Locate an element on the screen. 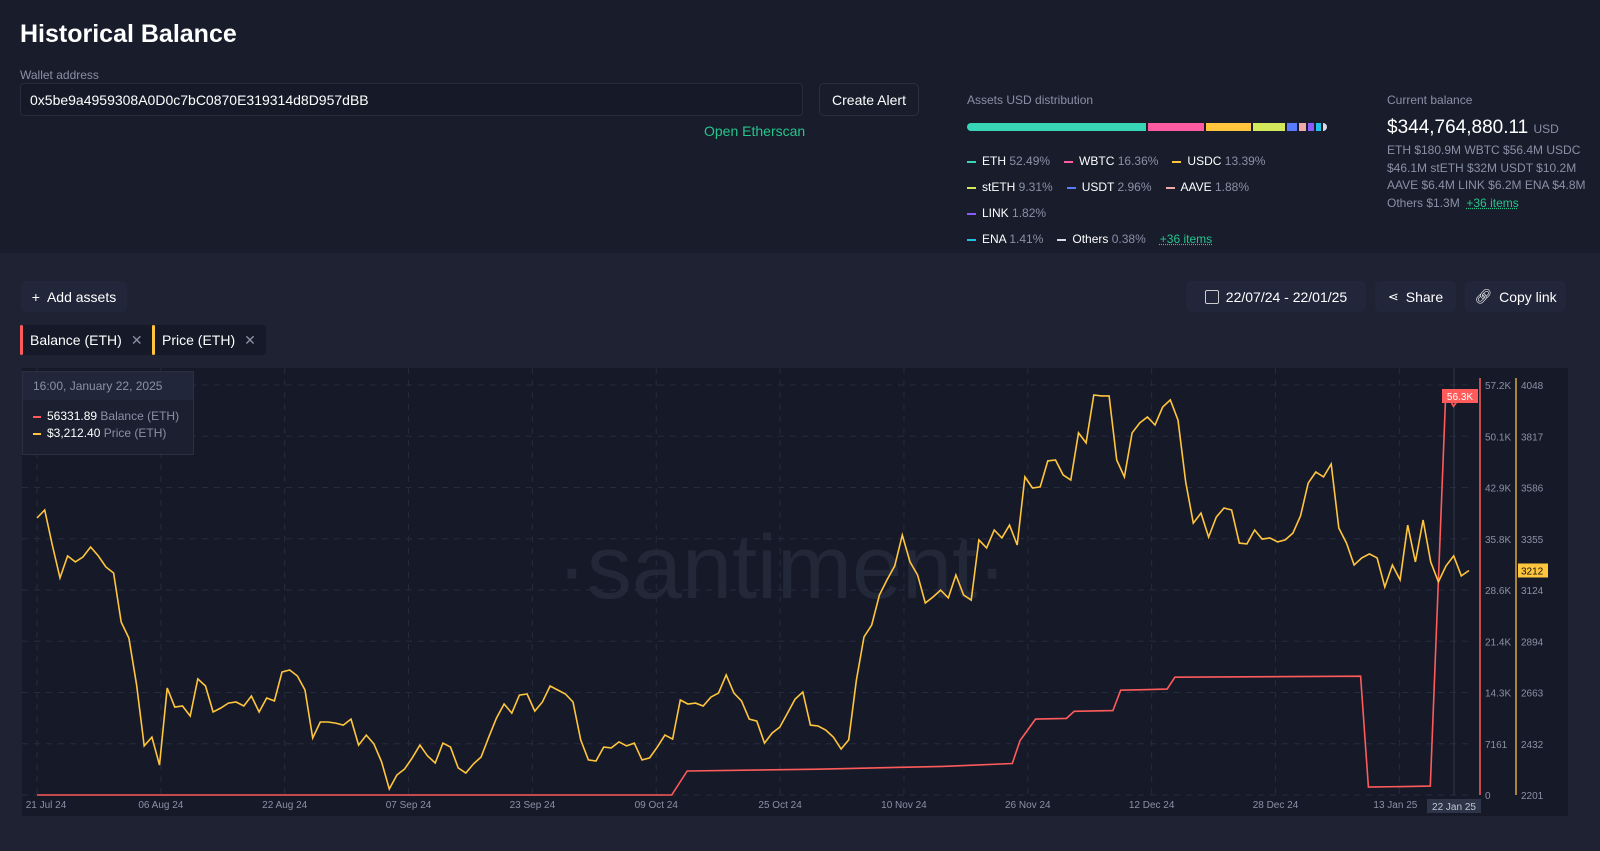 This screenshot has height=851, width=1600. legend-item-link: LINK 1.82% is located at coordinates (1006, 213).